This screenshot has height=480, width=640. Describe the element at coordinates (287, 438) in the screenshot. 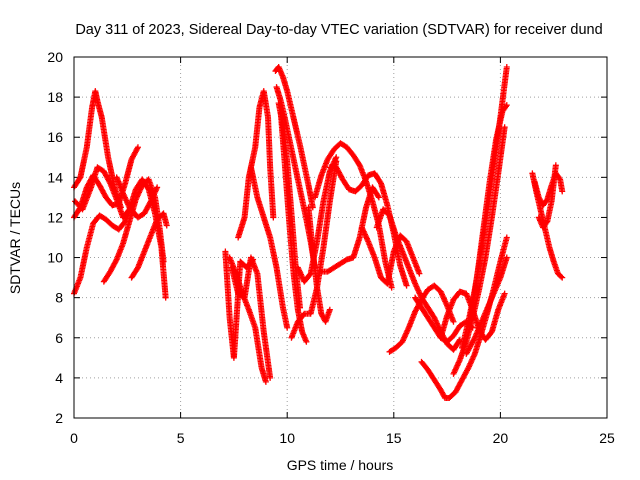

I see `x-tick-label: 10` at that location.